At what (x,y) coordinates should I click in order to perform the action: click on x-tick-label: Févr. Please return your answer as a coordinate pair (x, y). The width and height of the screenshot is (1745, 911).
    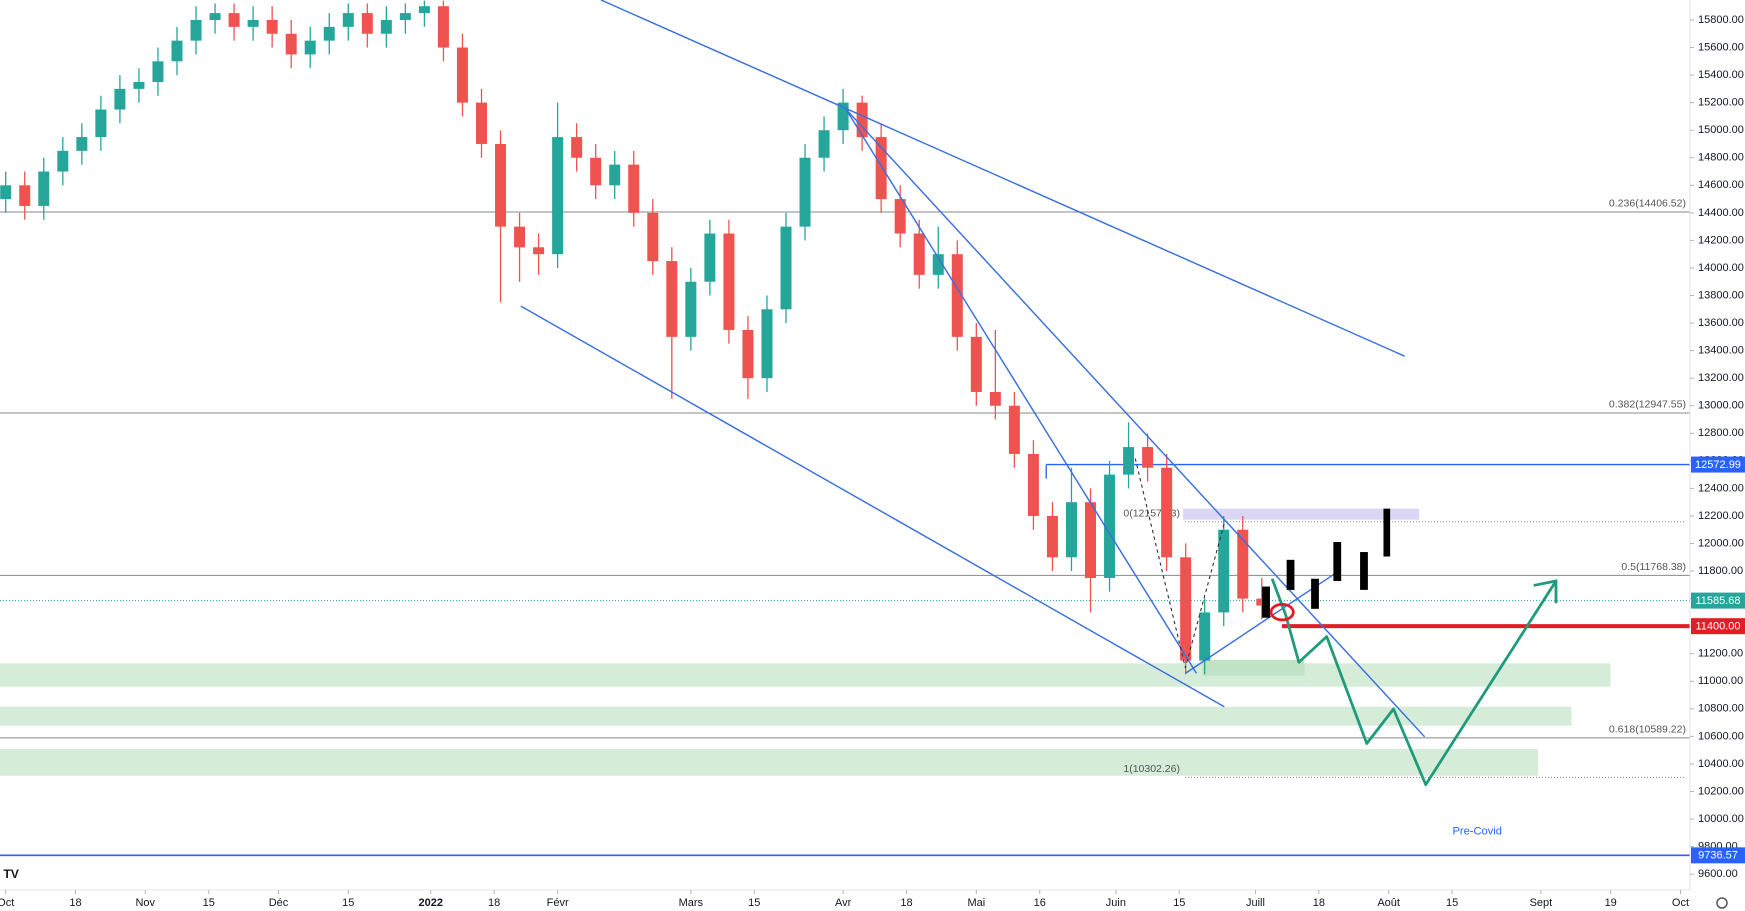
    Looking at the image, I should click on (558, 903).